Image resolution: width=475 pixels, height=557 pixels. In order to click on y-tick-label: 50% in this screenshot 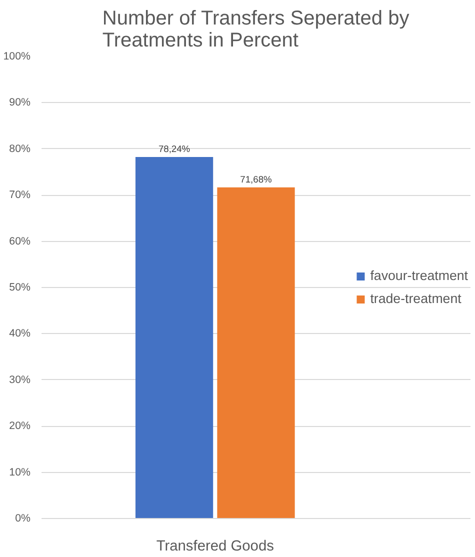, I will do `click(20, 288)`.